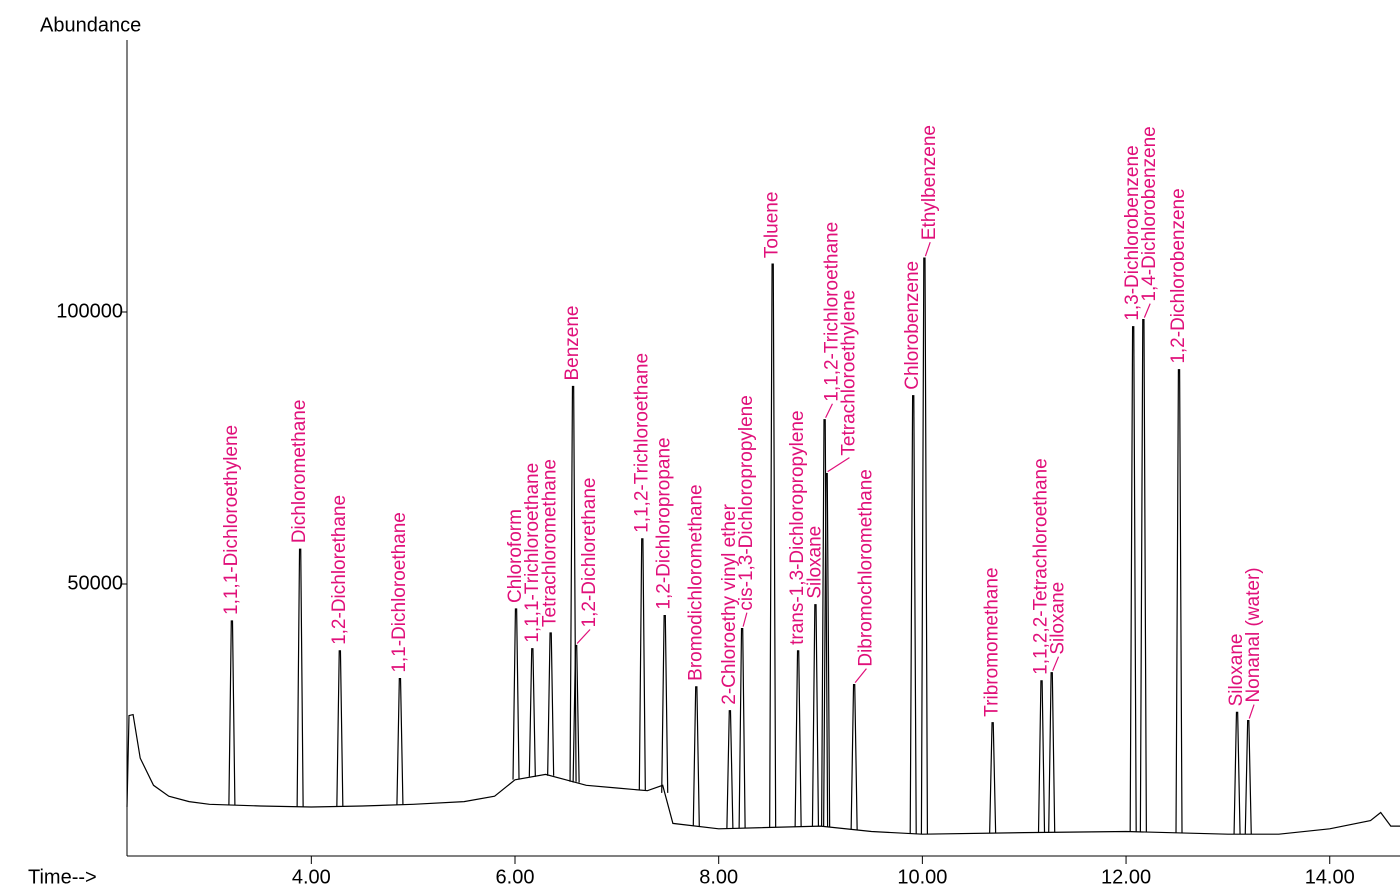  Describe the element at coordinates (1126, 877) in the screenshot. I see `x-tick-label: 12.00` at that location.